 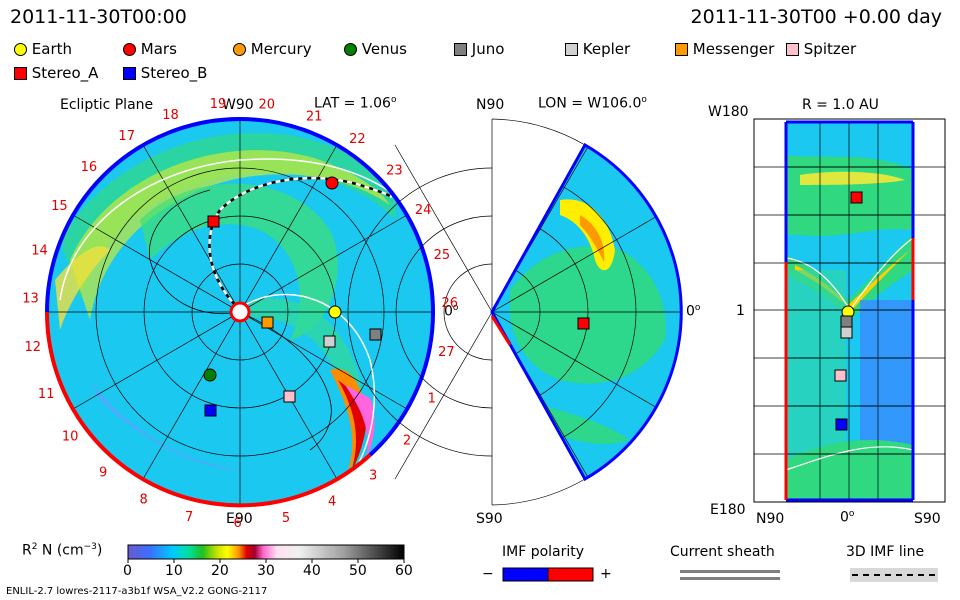 I want to click on radial-blue-right, so click(x=886, y=375).